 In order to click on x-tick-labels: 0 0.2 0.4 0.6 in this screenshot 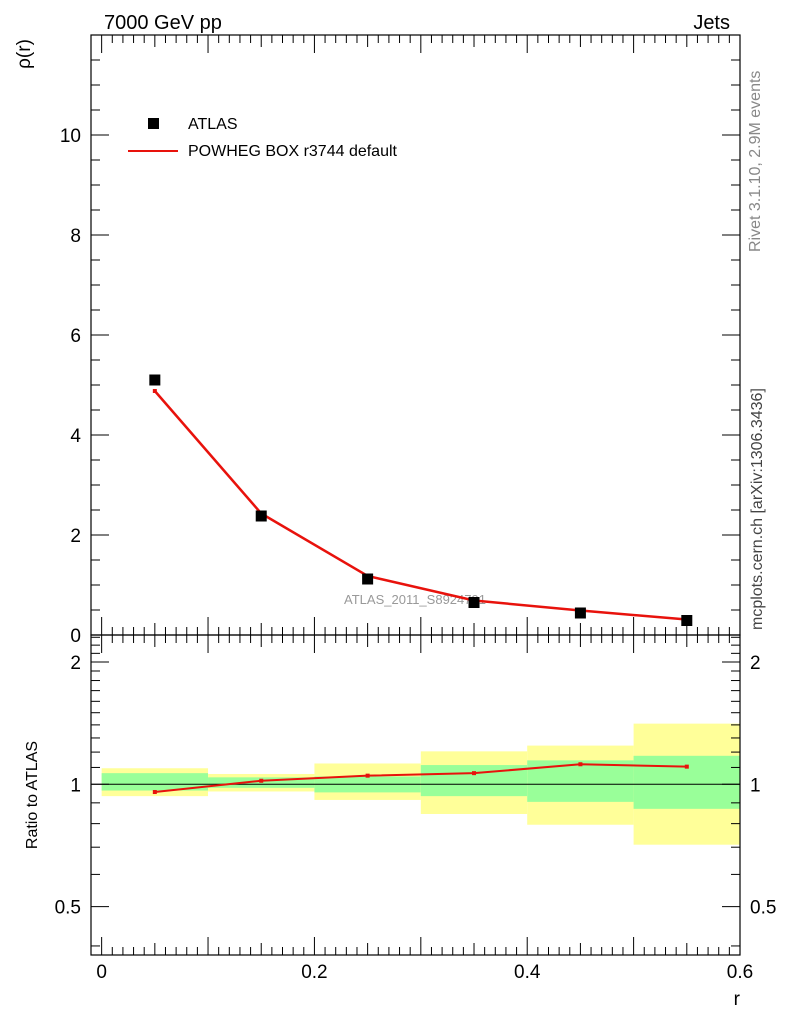, I will do `click(424, 972)`.